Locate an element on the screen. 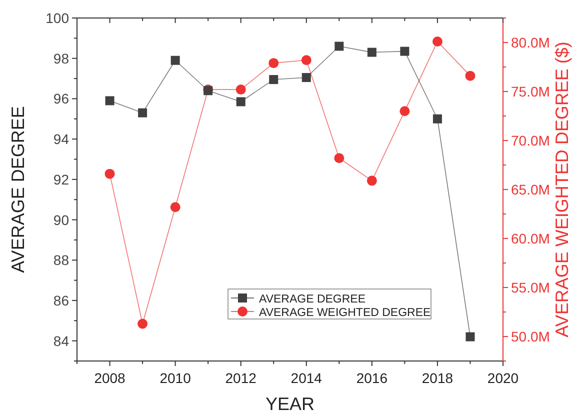 Image resolution: width=576 pixels, height=416 pixels. y2-tick-label: 70.0M is located at coordinates (530, 140).